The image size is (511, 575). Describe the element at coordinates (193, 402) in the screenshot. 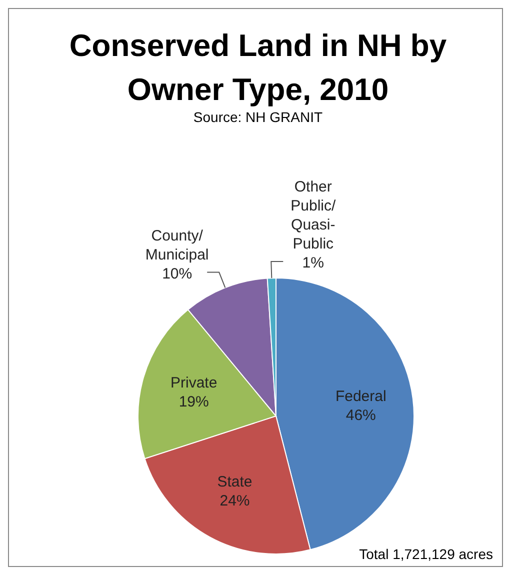

I see `data-label: 19%` at that location.